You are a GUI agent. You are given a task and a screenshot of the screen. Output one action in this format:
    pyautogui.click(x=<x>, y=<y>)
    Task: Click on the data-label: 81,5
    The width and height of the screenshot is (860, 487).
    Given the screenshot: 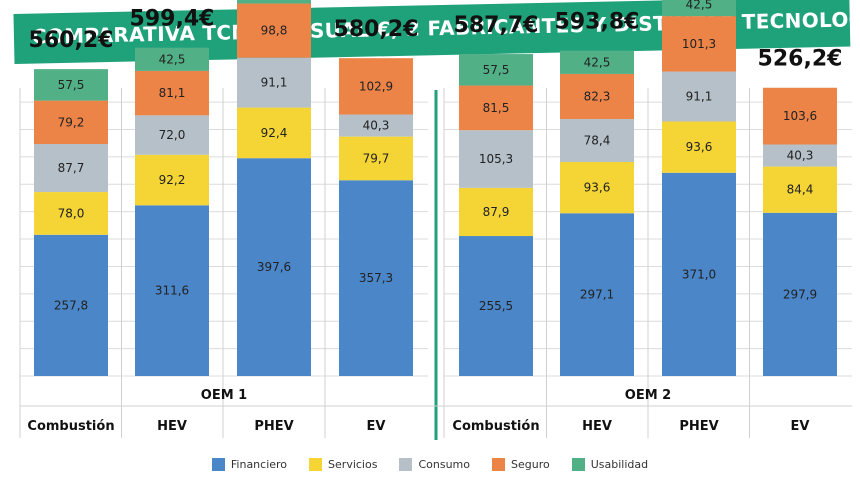 What is the action you would take?
    pyautogui.click(x=496, y=108)
    